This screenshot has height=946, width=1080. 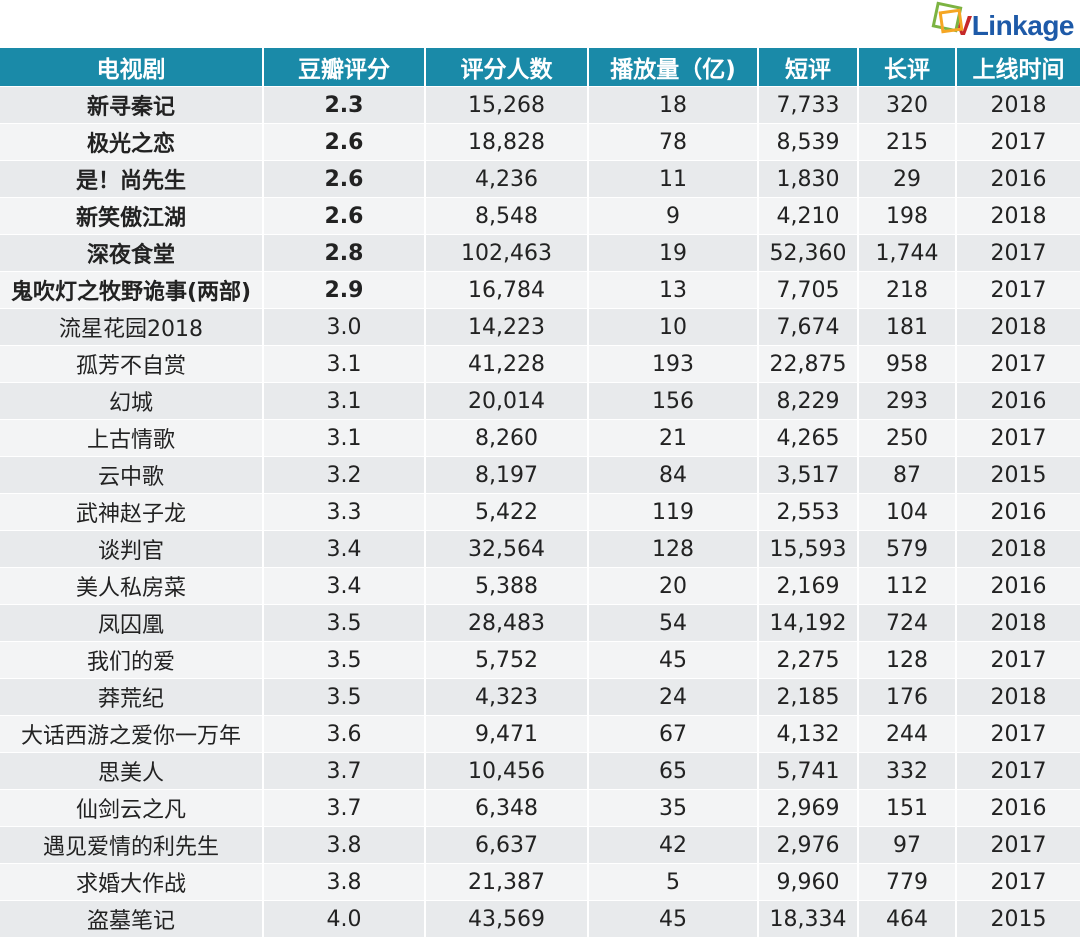 I want to click on cell-long-reviews: 579, so click(x=906, y=548).